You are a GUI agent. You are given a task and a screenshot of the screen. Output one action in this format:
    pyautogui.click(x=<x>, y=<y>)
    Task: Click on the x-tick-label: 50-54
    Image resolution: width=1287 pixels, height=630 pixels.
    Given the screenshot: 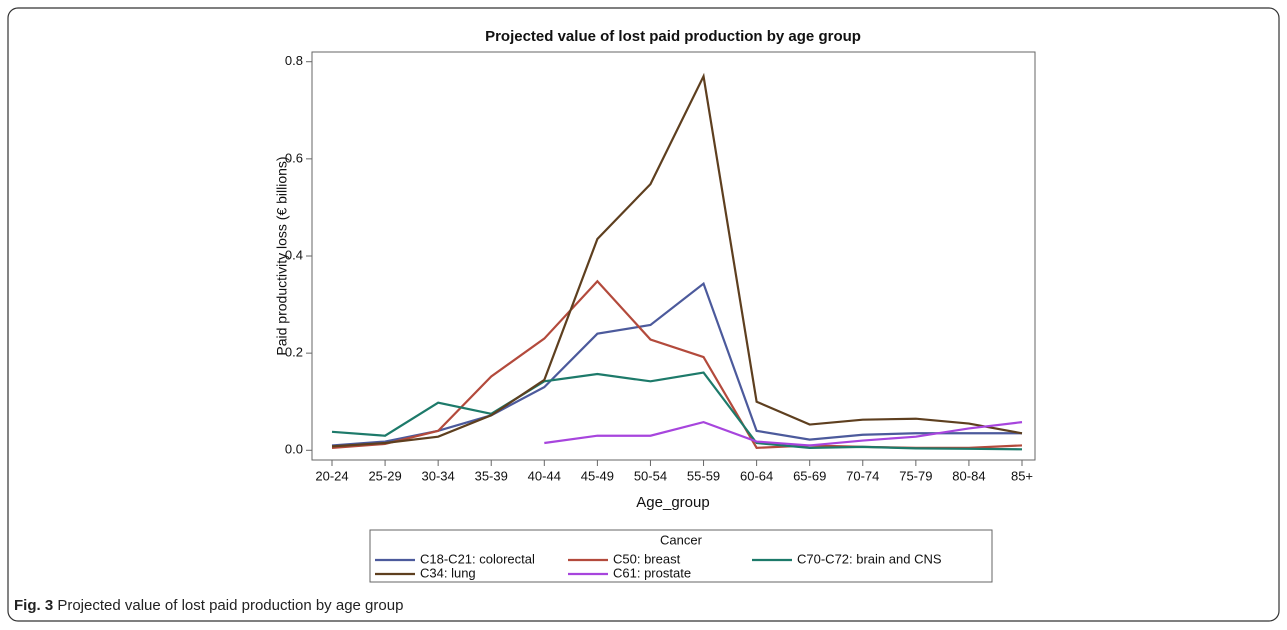 What is the action you would take?
    pyautogui.click(x=650, y=475)
    